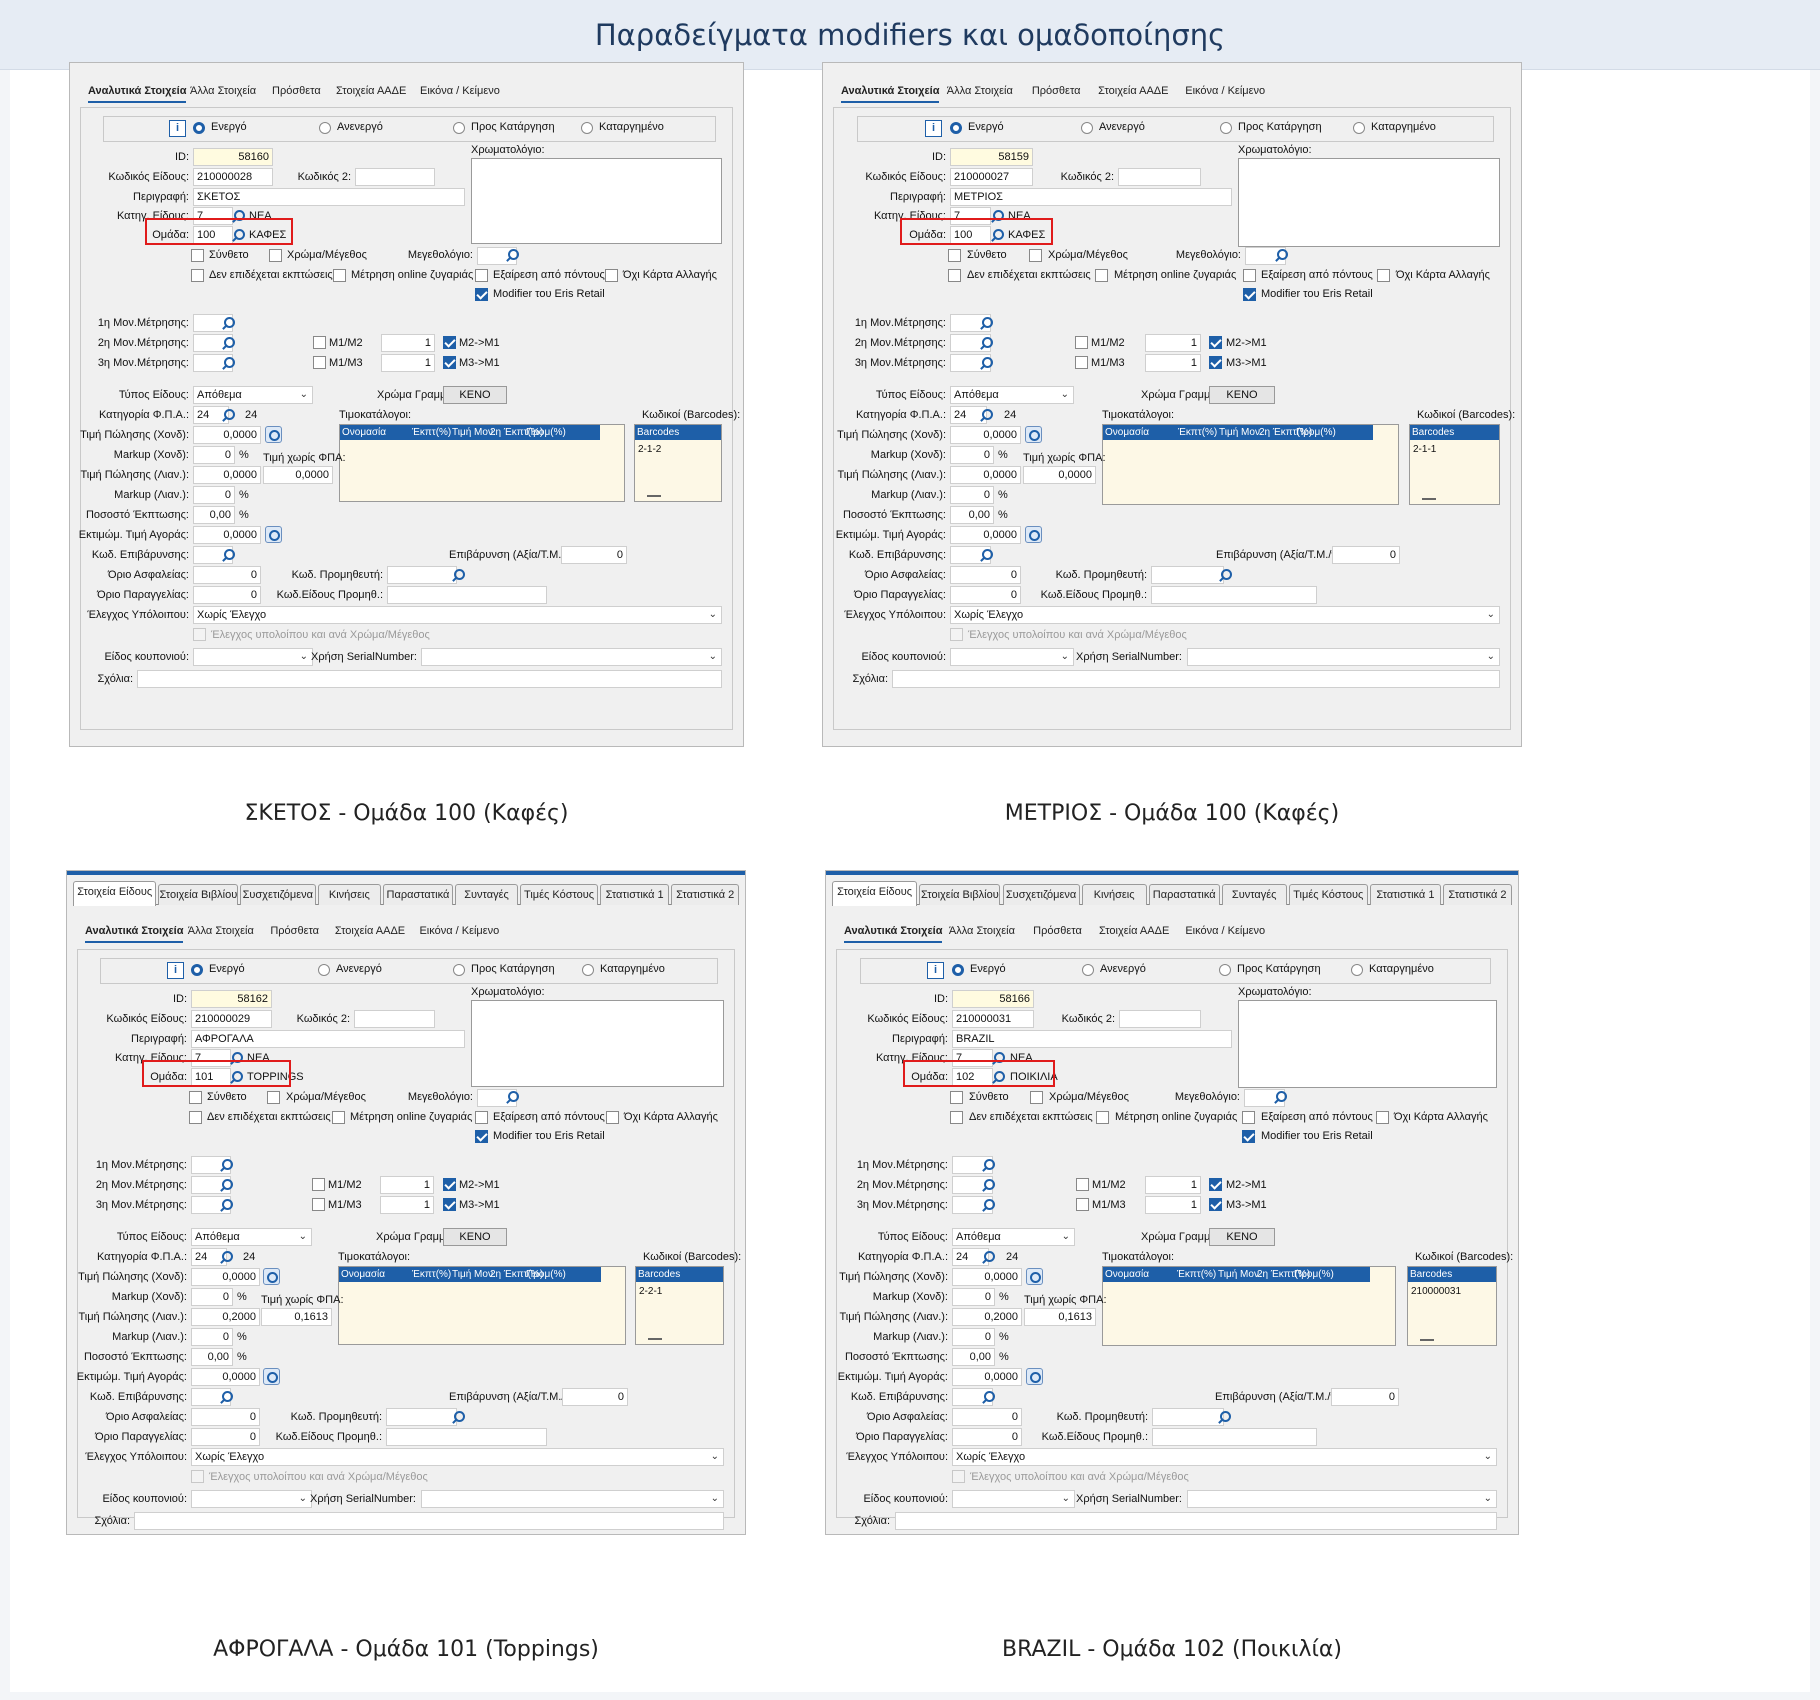  Describe the element at coordinates (363, 1274) in the screenshot. I see `pricelist-col-0: Ονομασία` at that location.